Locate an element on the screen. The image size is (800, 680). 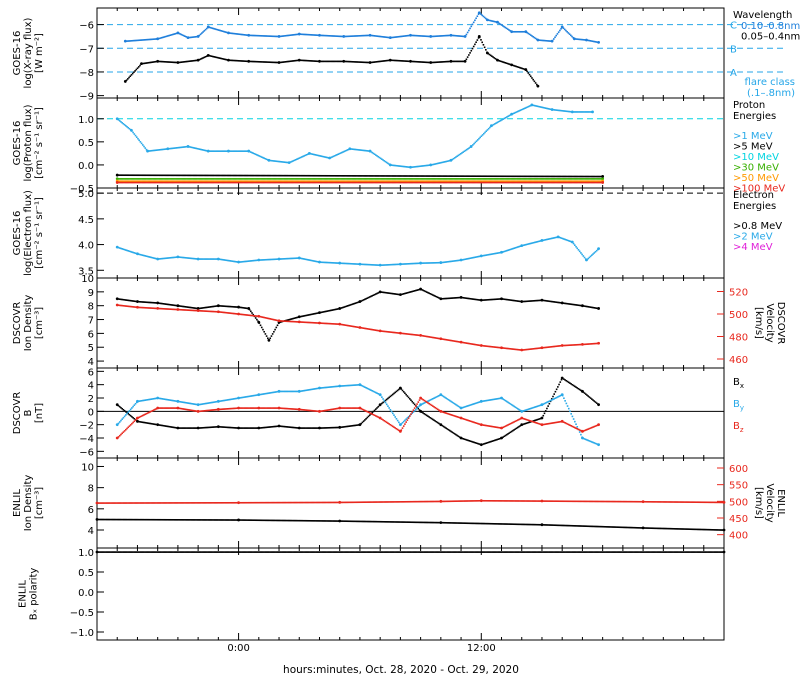
legend-entry: >1 MeV is located at coordinates (753, 136).